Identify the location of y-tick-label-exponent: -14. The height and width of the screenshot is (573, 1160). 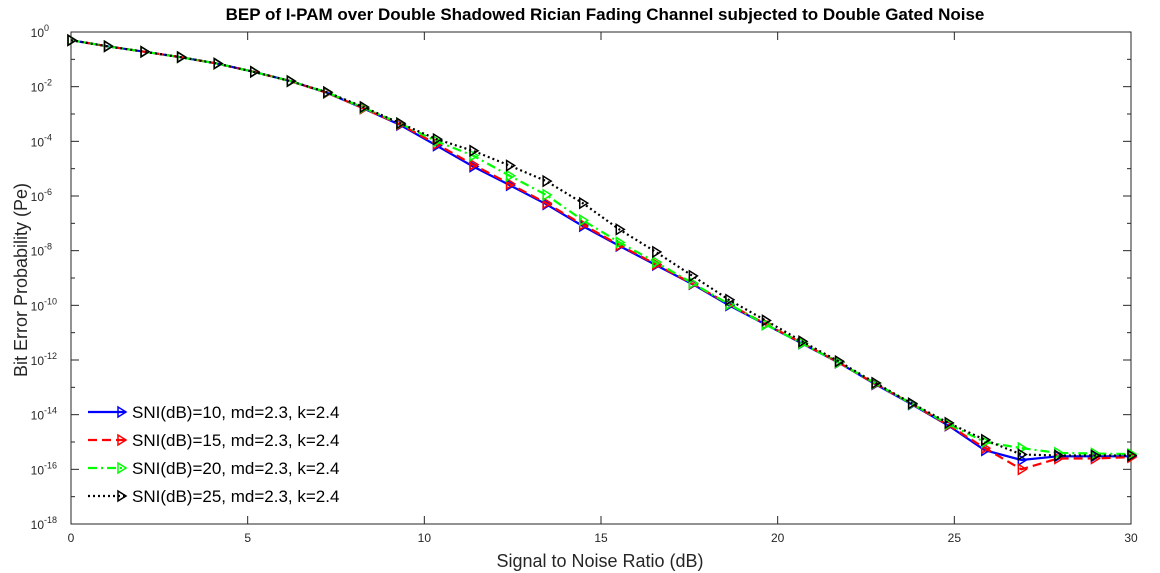
(50, 411).